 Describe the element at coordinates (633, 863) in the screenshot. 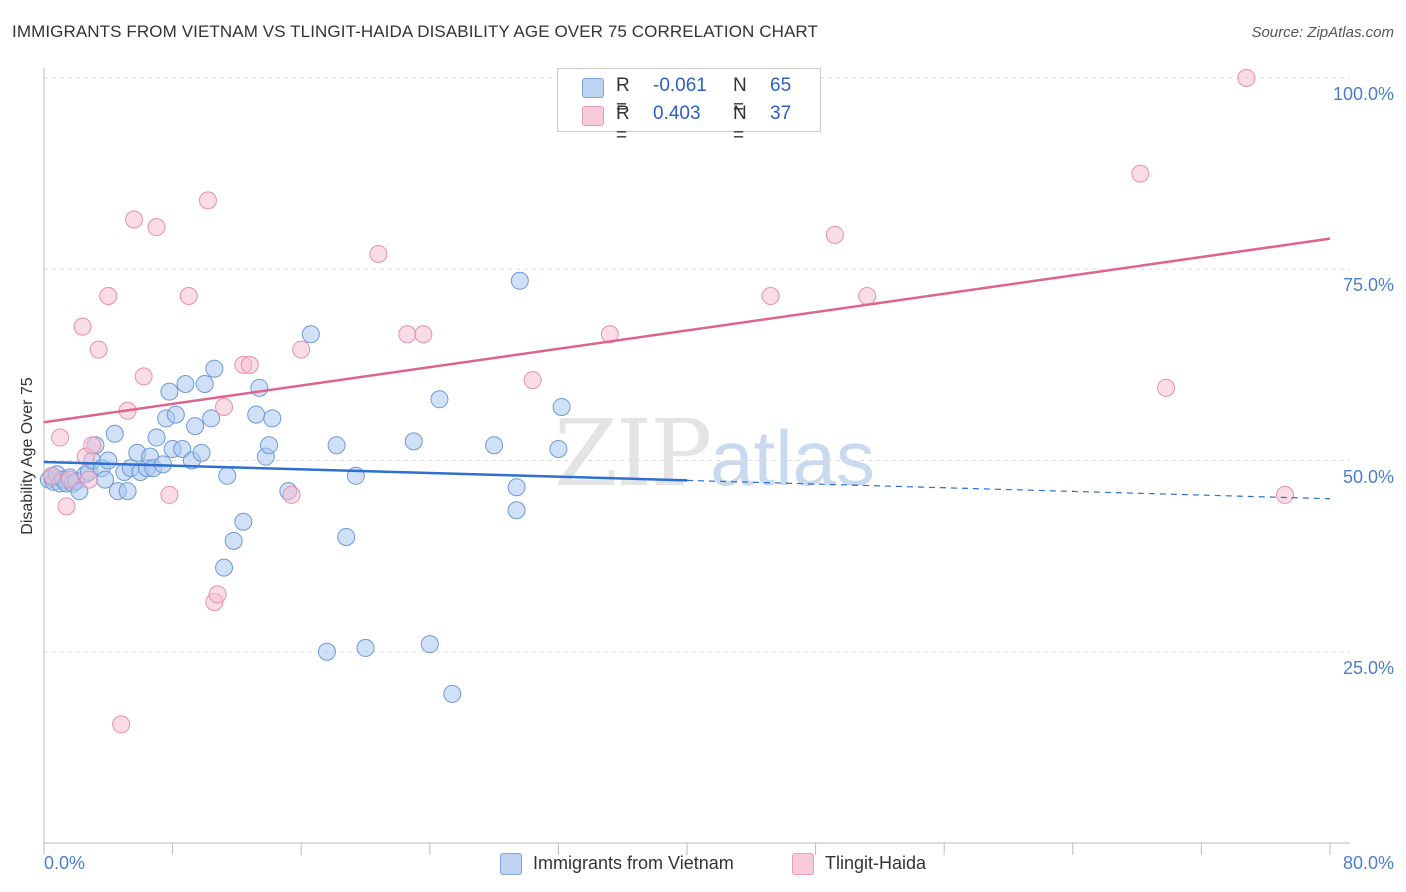

I see `bottom-legend-label-vietnam: Immigrants from Vietnam` at that location.